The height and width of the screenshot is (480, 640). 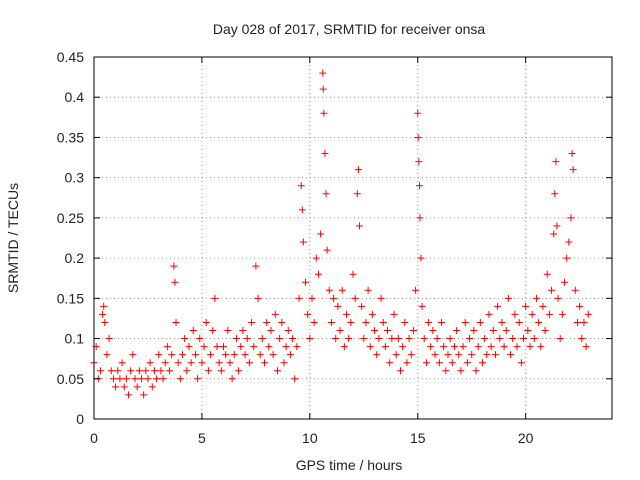 What do you see at coordinates (526, 438) in the screenshot?
I see `x-tick-label: 20` at bounding box center [526, 438].